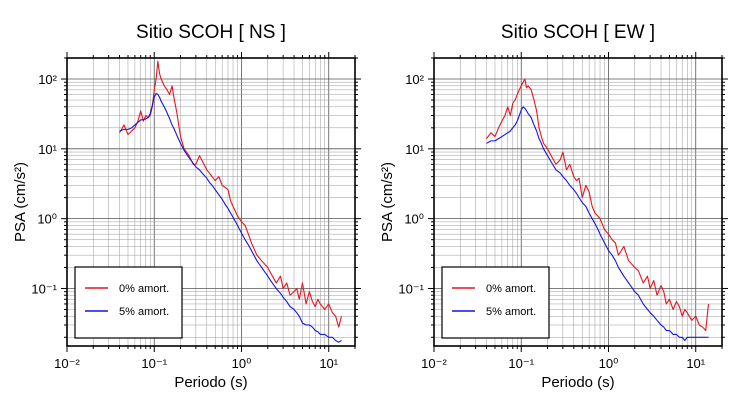 The width and height of the screenshot is (730, 400). I want to click on chart-title: Sitio SCOH [ EW ], so click(578, 32).